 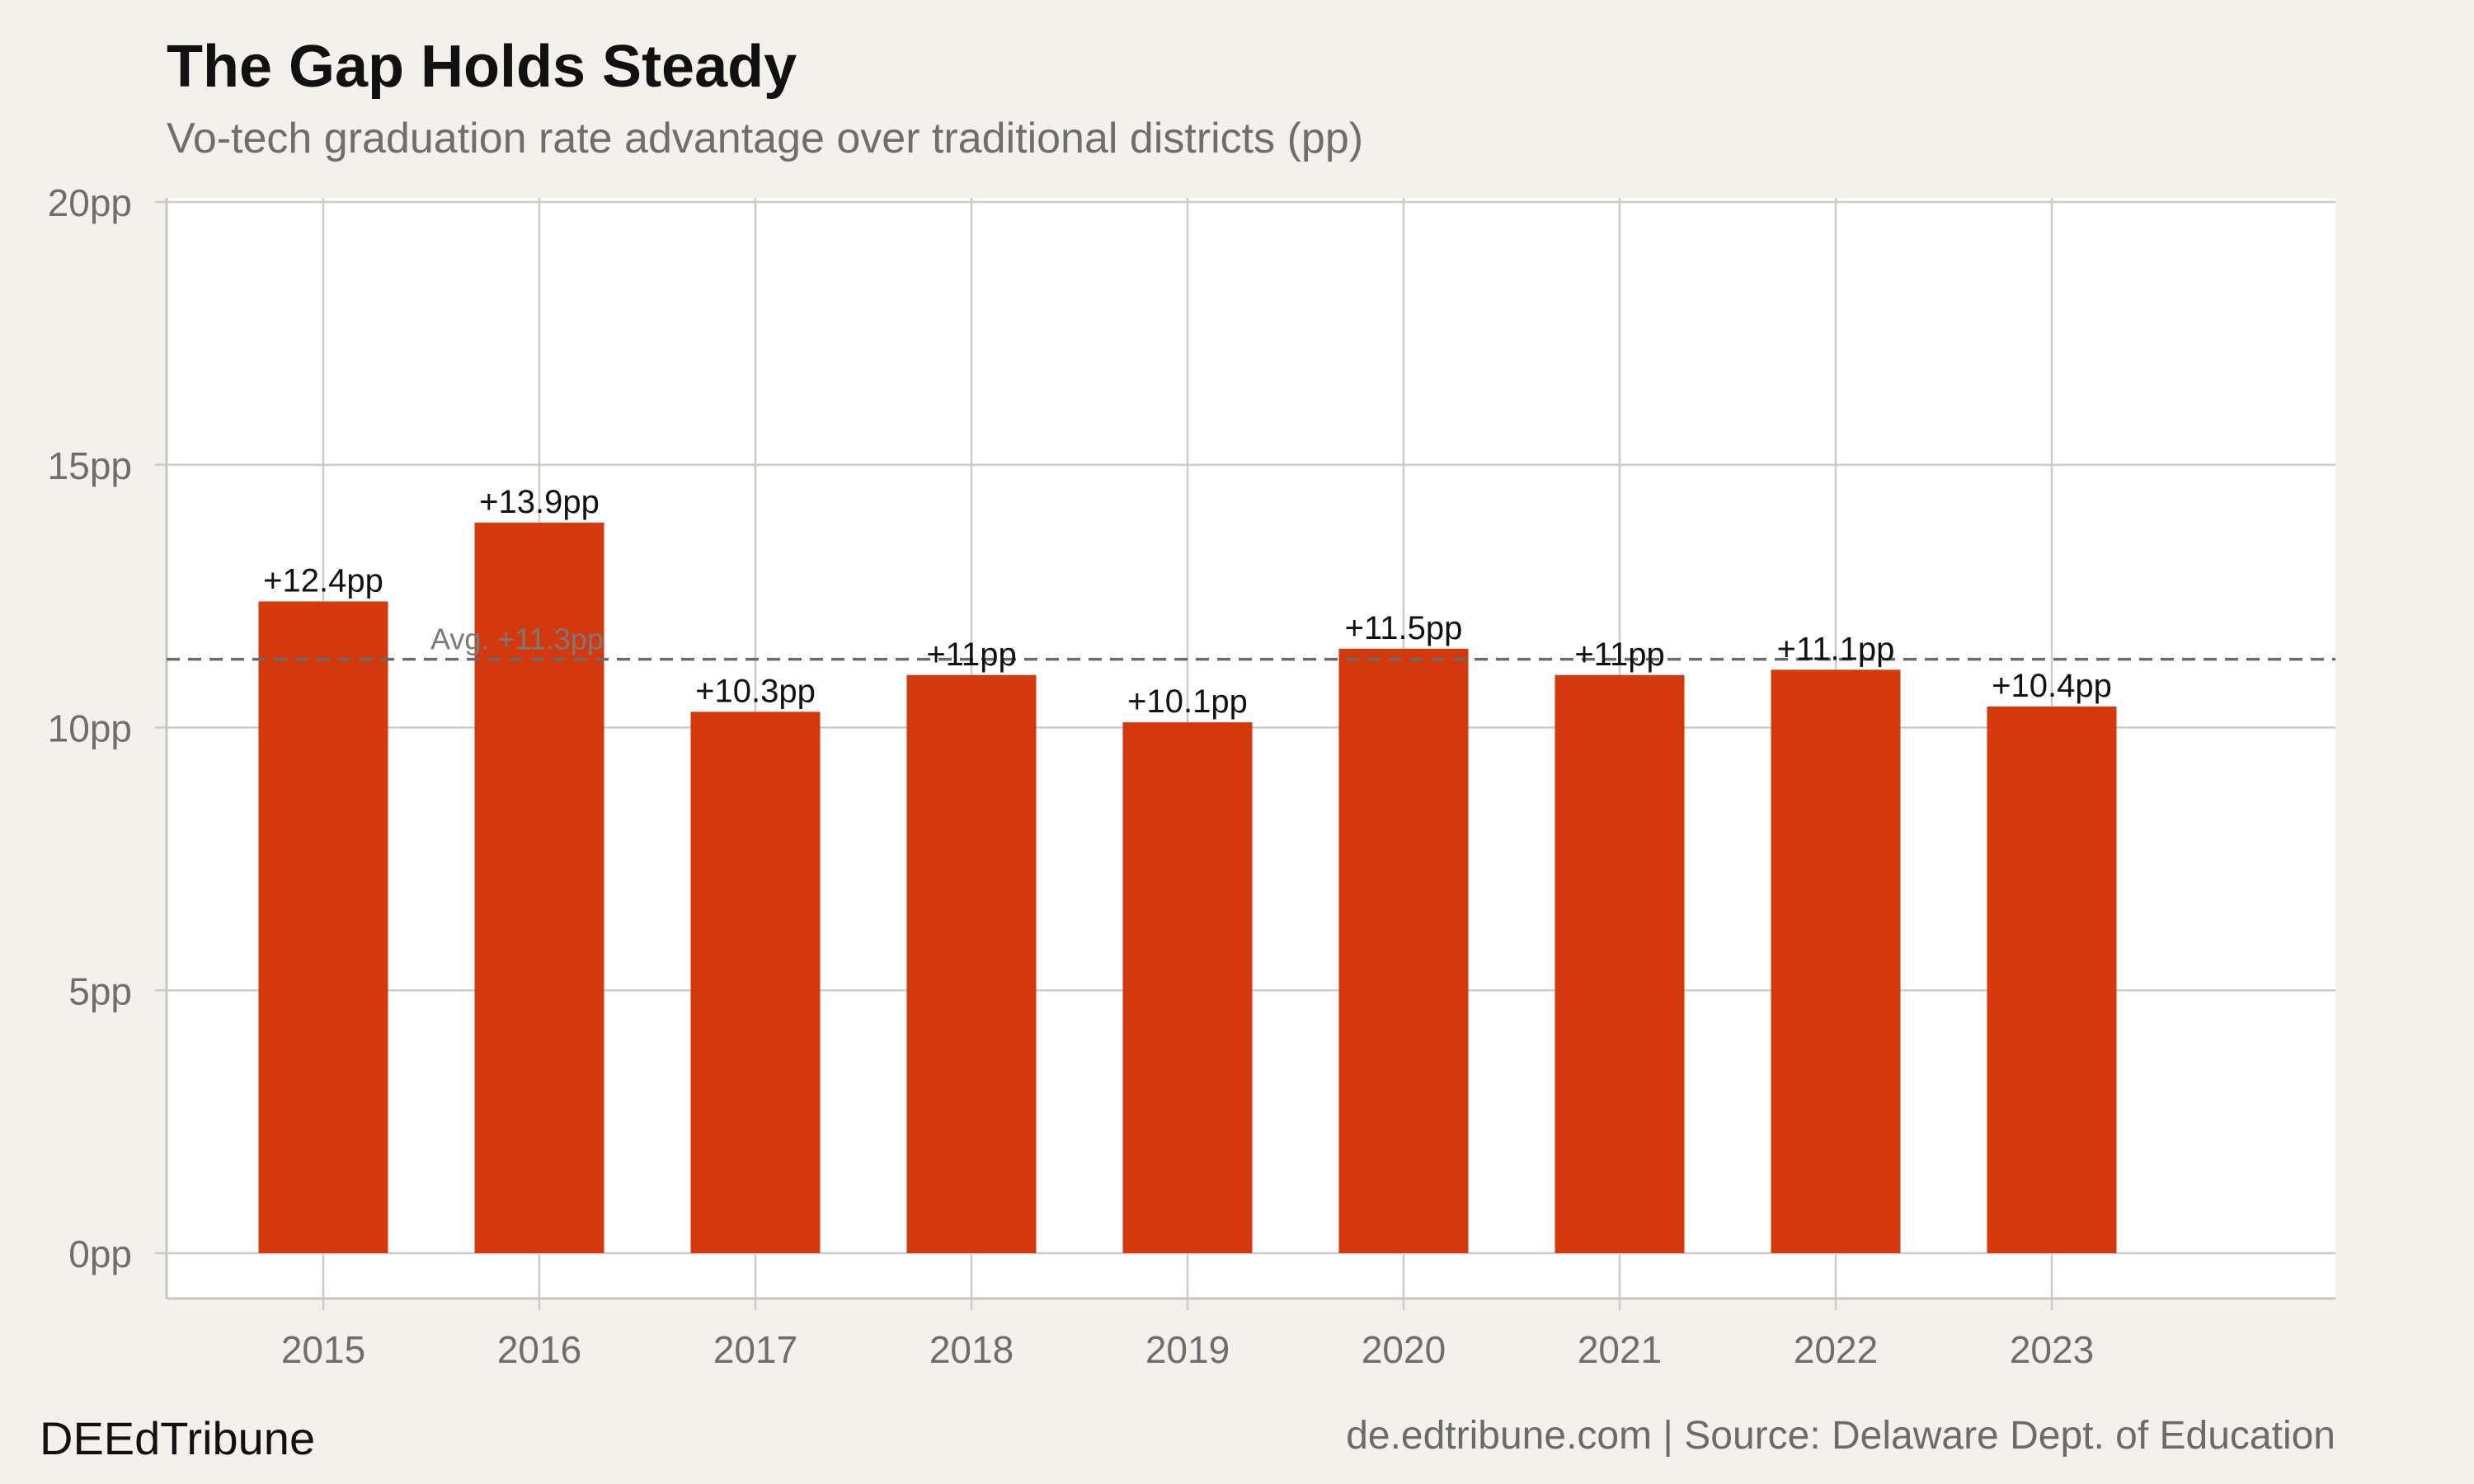 I want to click on bar-2019, so click(x=1187, y=988).